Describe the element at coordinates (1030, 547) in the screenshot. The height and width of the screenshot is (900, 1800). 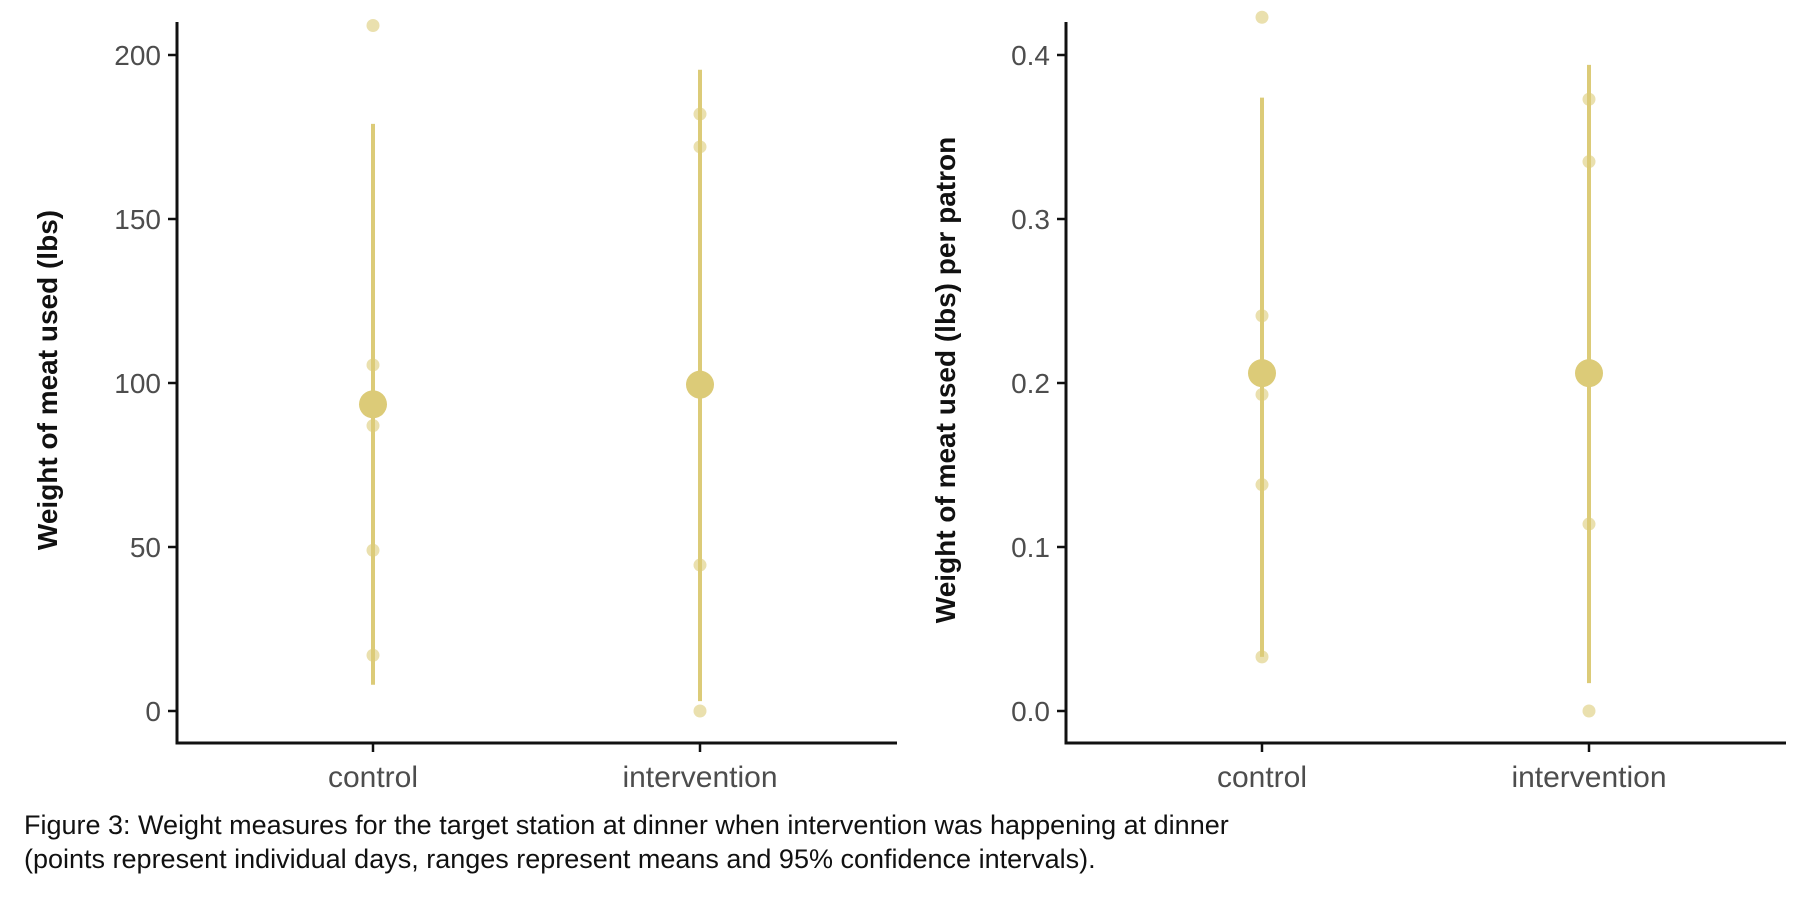
I see `y-tick-label: 0.1` at that location.